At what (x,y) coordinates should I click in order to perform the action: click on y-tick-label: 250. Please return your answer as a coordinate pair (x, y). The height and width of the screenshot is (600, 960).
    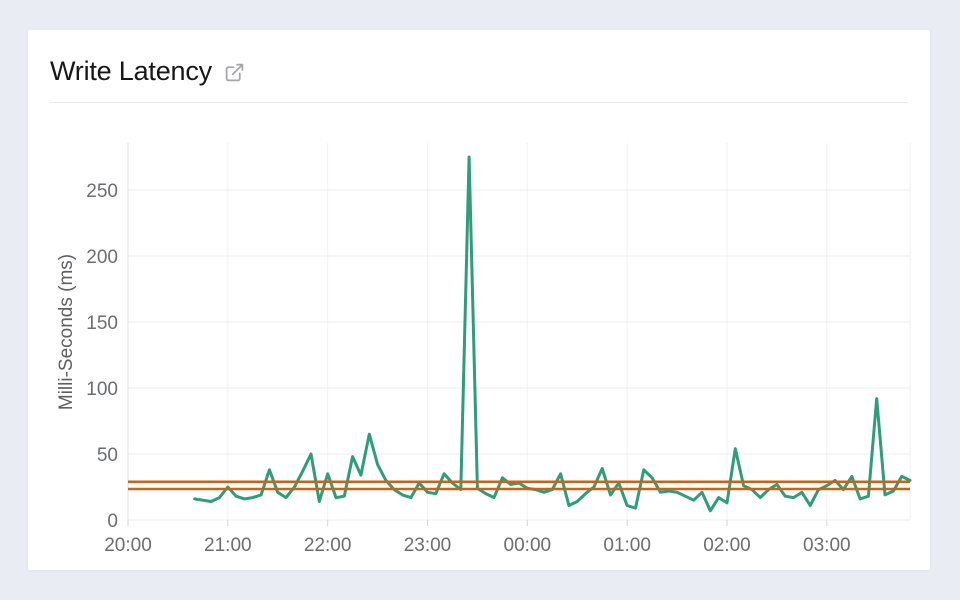
    Looking at the image, I should click on (102, 191).